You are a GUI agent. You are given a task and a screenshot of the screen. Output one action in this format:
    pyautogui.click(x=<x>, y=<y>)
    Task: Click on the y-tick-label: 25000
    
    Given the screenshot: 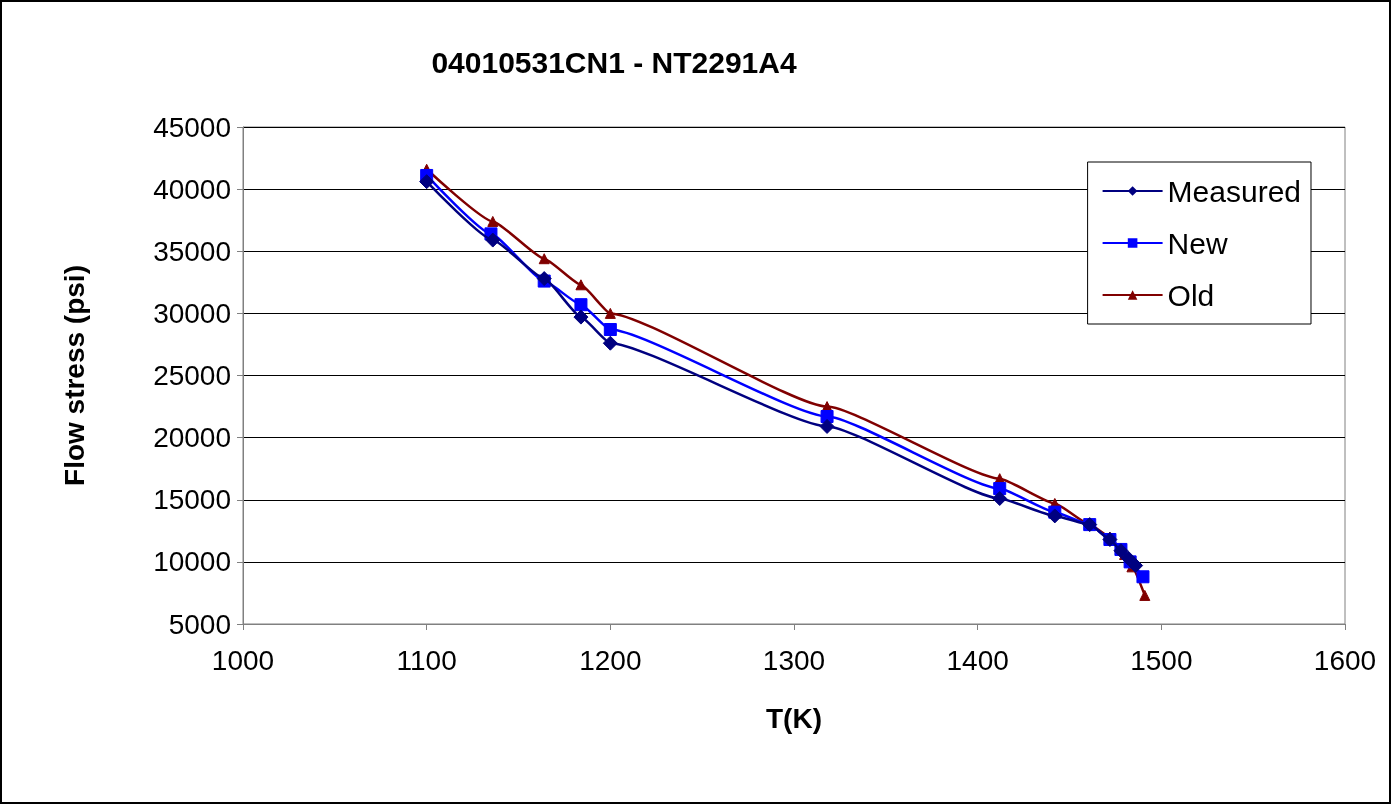 What is the action you would take?
    pyautogui.click(x=192, y=375)
    